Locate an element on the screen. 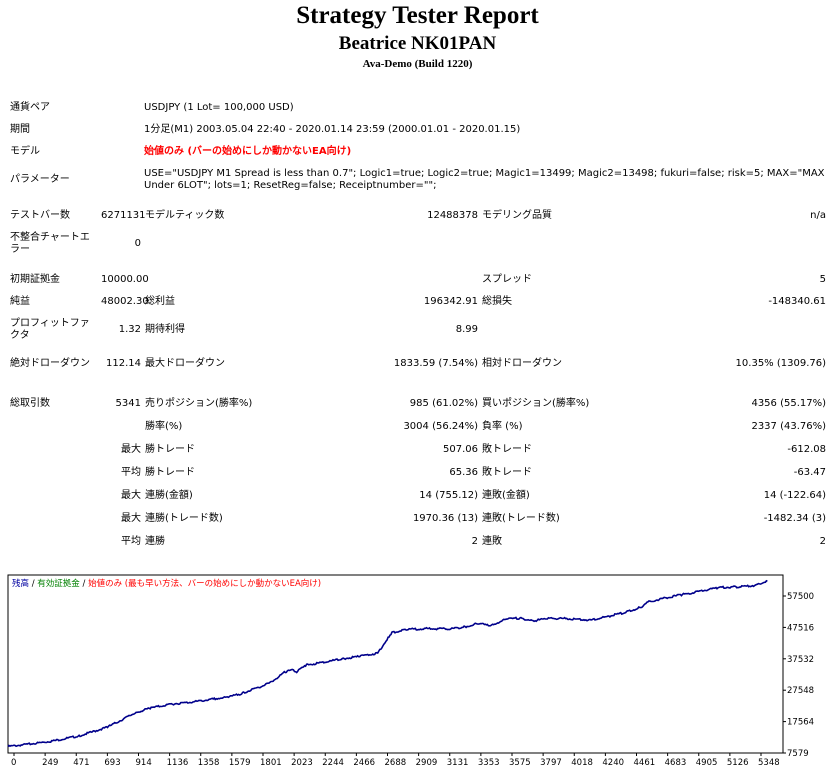 This screenshot has width=835, height=773. x-tick-label-8: 1801 is located at coordinates (271, 763).